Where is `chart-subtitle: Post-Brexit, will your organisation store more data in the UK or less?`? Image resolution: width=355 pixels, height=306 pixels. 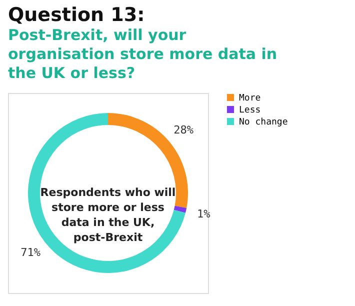
chart-subtitle: Post-Brexit, will your organisation store more data in the UK or less? is located at coordinates (143, 54).